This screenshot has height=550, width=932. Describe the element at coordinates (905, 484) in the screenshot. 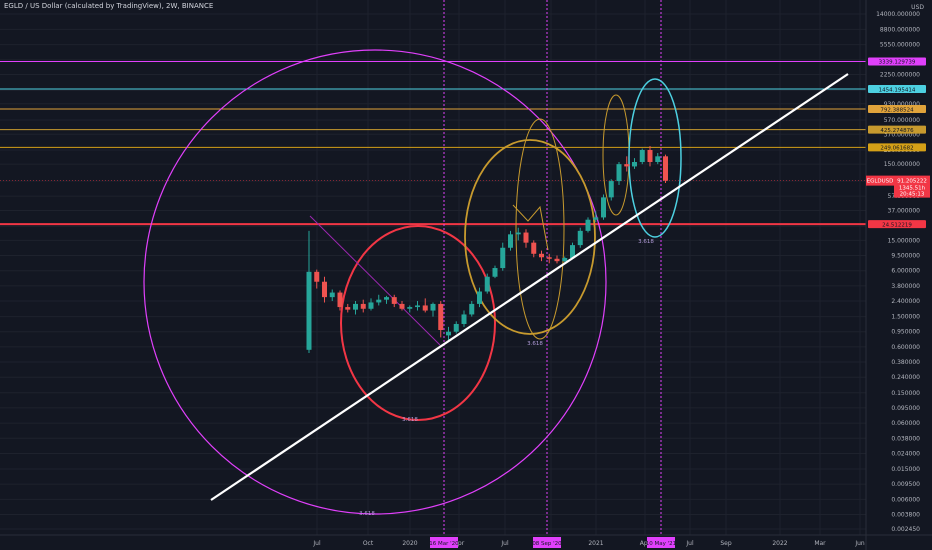

I see `price-tick-label: 0.009500` at that location.